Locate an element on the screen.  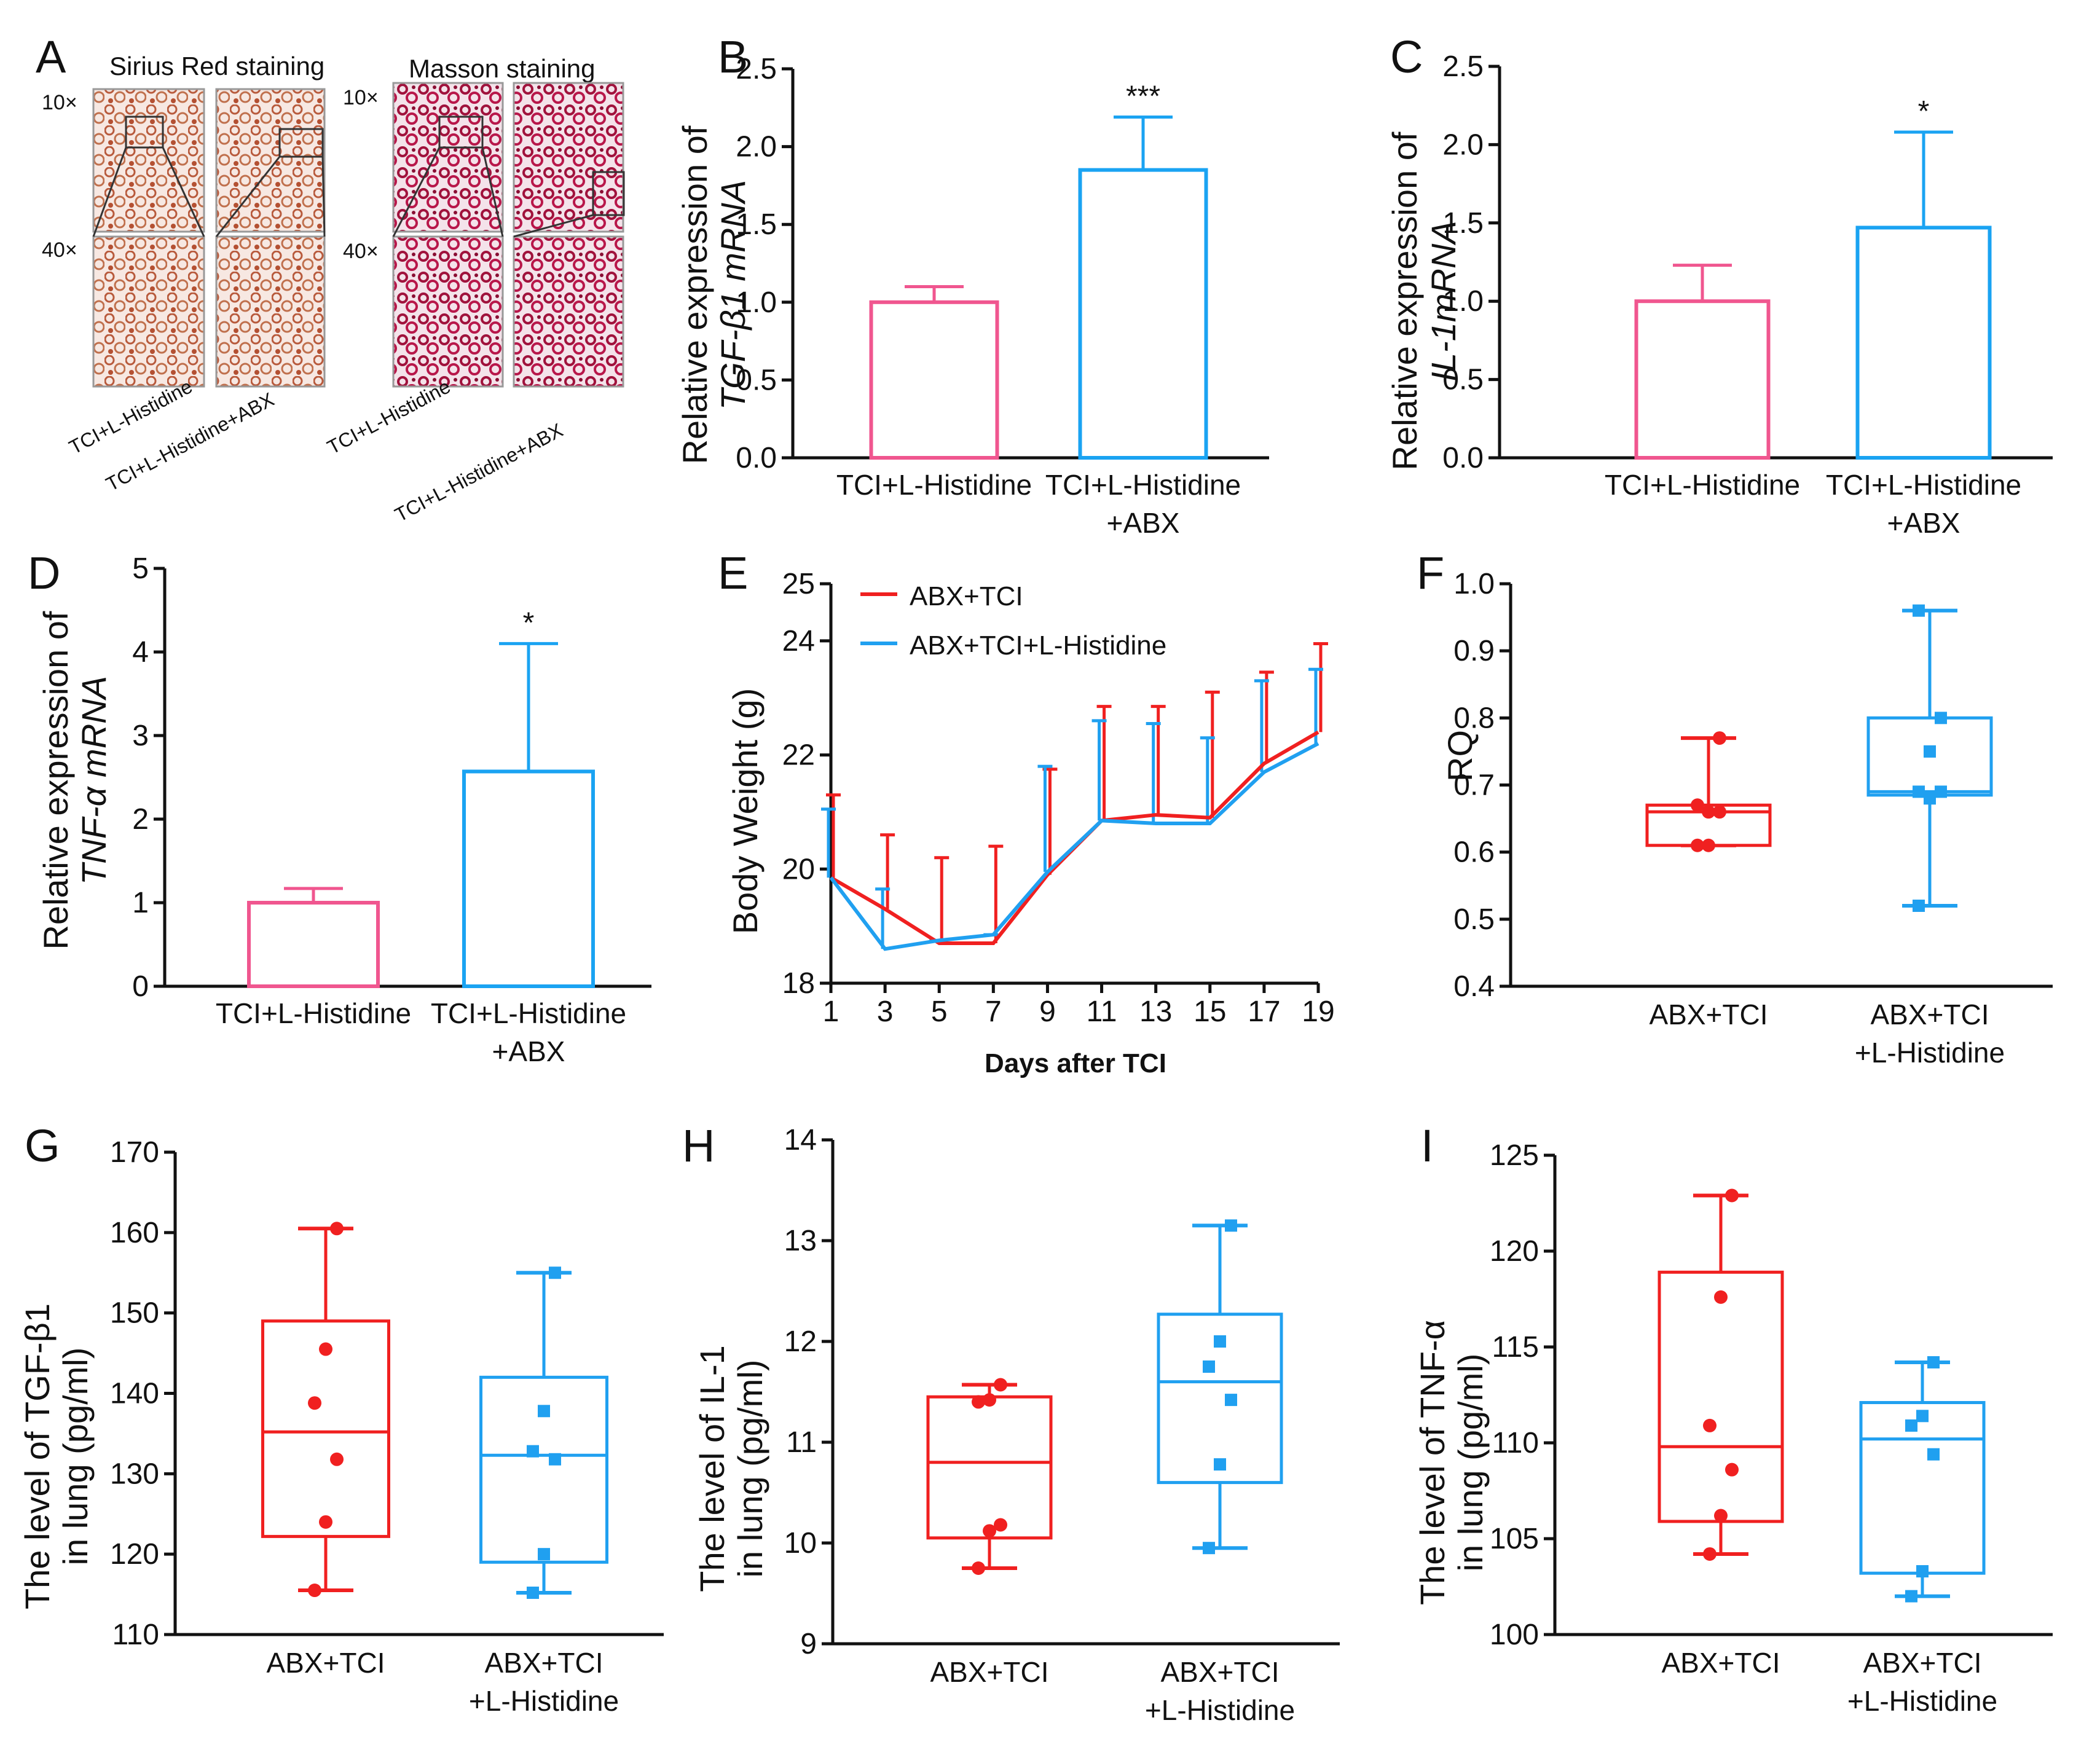
y-tick-label: 160 is located at coordinates (135, 1233).